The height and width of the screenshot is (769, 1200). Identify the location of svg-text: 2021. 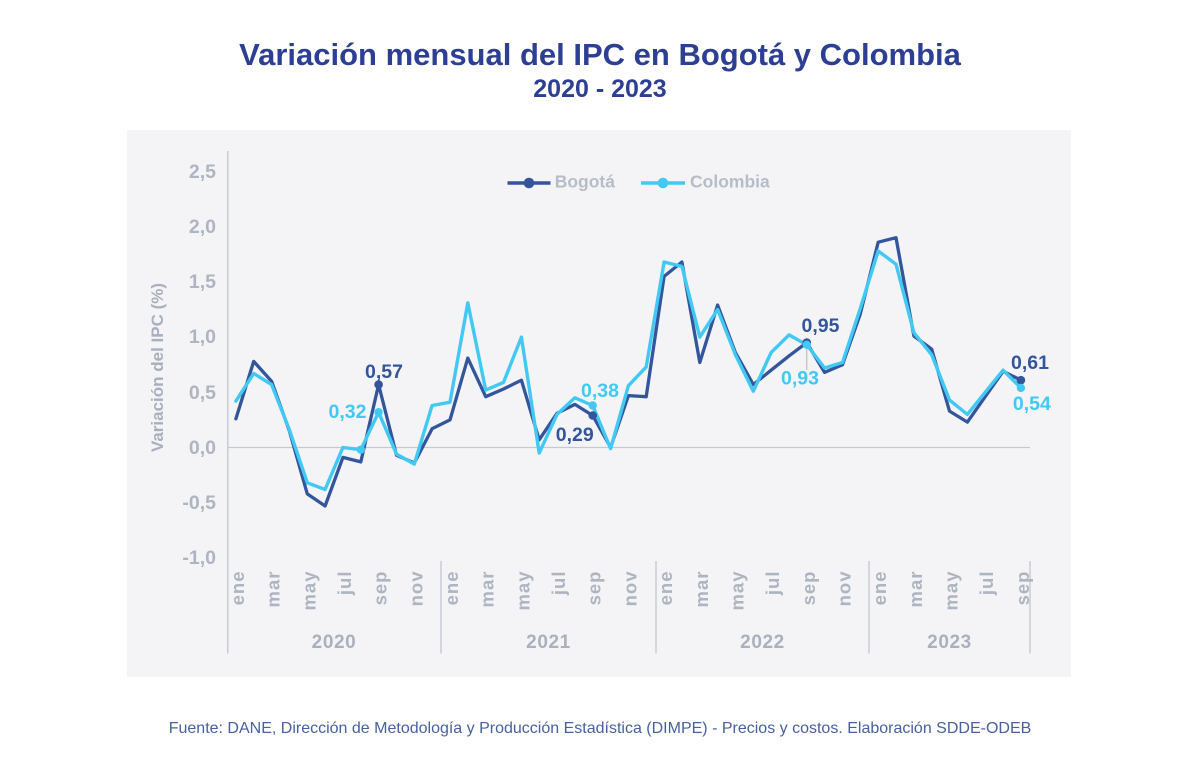
(548, 642).